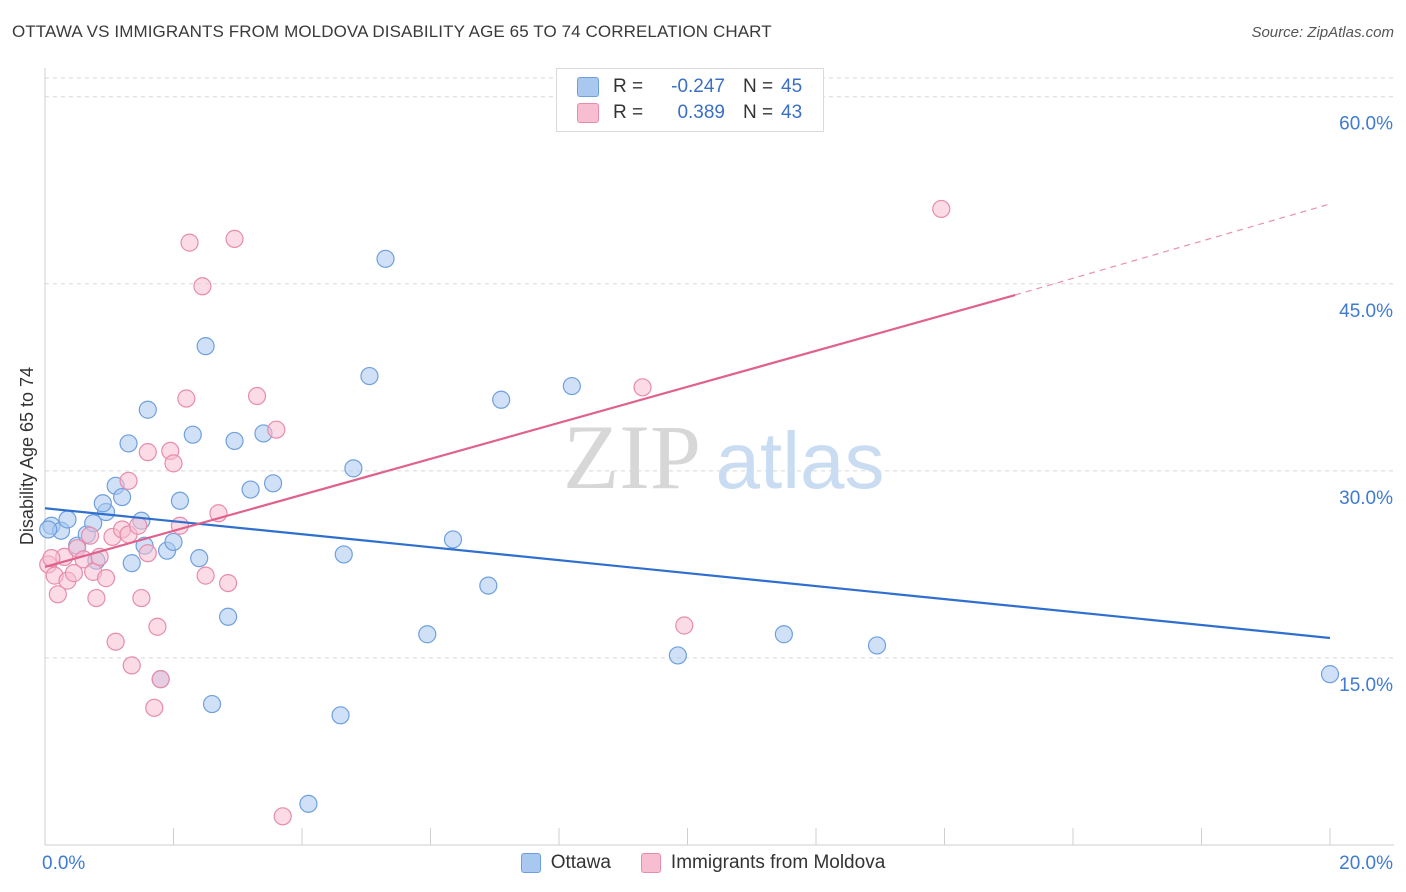 This screenshot has width=1406, height=892. I want to click on x-tick-label: 20.0%, so click(1366, 863).